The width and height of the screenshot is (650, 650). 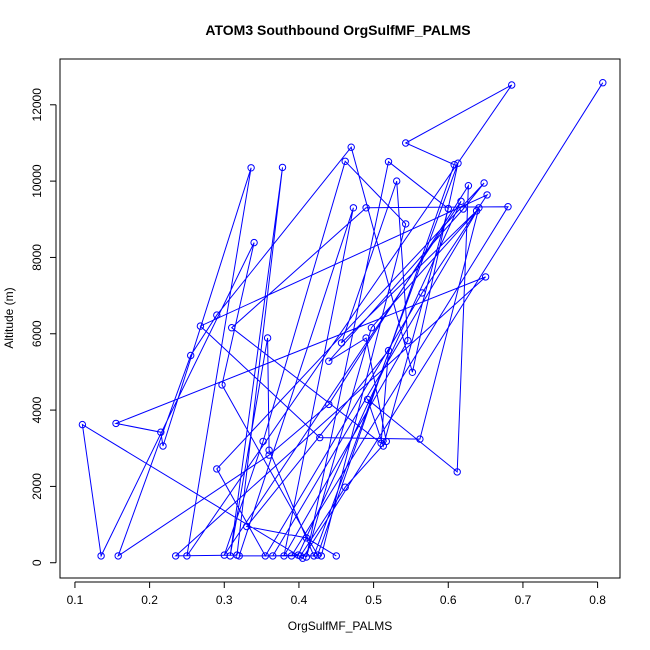 I want to click on y-tick-label: 12000, so click(x=37, y=105).